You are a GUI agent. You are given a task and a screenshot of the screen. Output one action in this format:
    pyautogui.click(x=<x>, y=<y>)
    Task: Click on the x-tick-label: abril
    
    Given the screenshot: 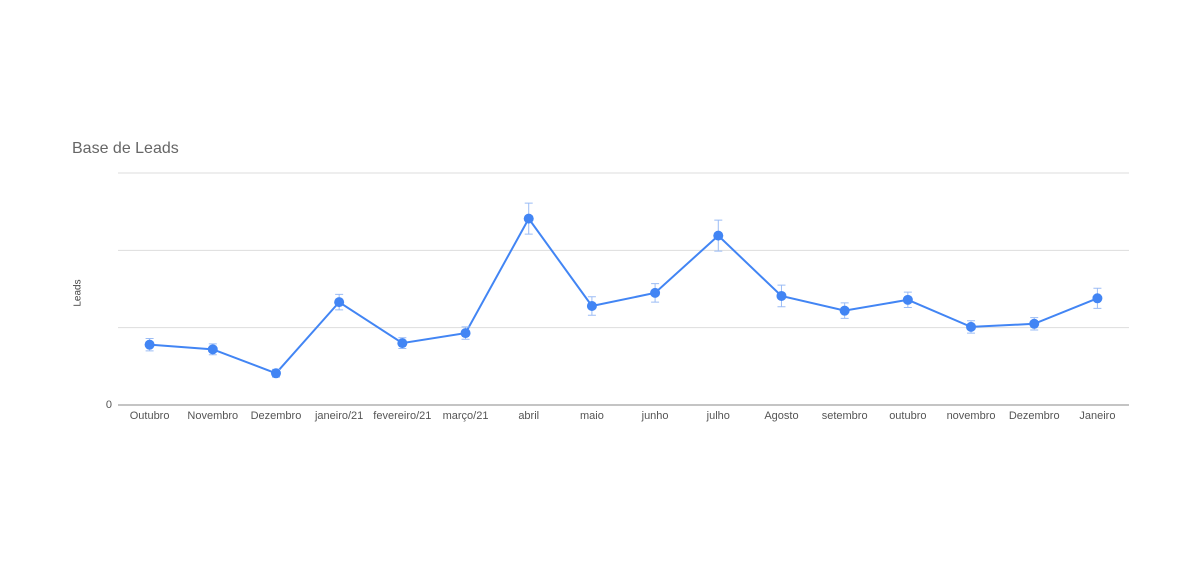 What is the action you would take?
    pyautogui.click(x=528, y=416)
    